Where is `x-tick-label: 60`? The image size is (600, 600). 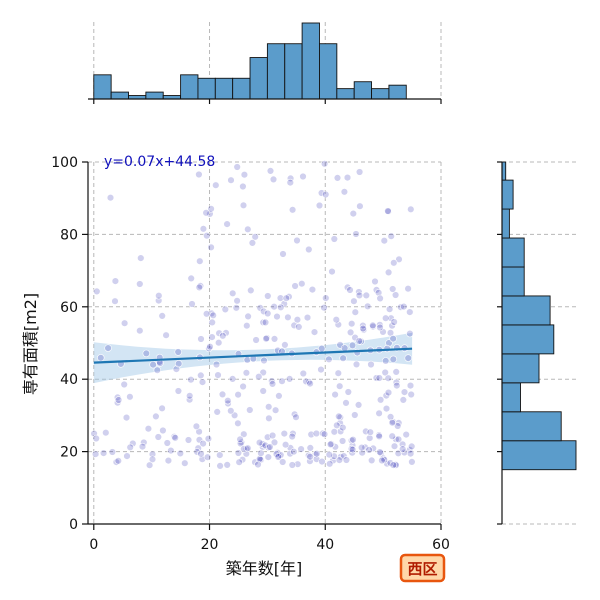
x-tick-label: 60 is located at coordinates (441, 545).